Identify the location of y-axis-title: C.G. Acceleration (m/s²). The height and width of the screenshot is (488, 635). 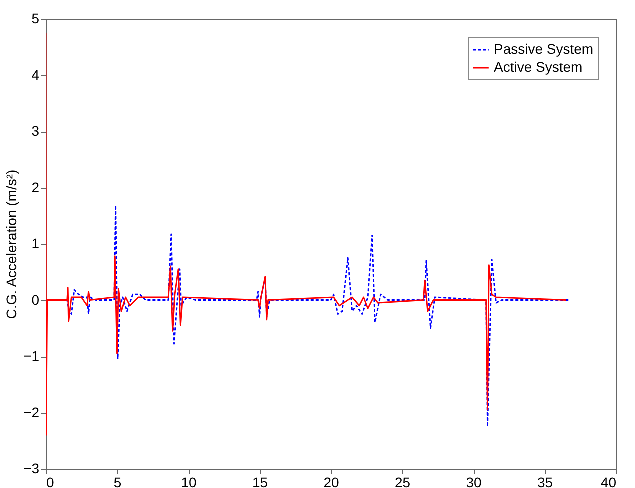
(12, 245).